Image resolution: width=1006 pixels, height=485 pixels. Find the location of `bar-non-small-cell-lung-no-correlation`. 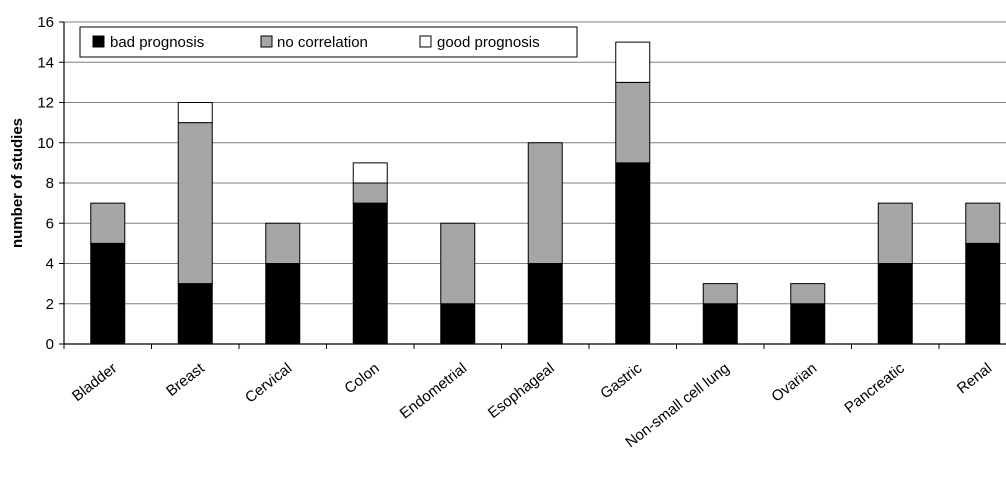

bar-non-small-cell-lung-no-correlation is located at coordinates (720, 294).